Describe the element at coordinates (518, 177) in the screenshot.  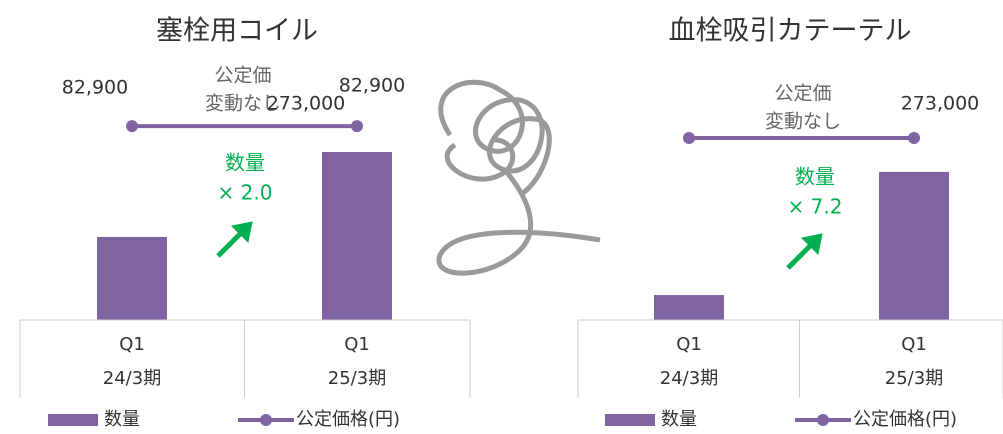
I see `coil-illustration` at that location.